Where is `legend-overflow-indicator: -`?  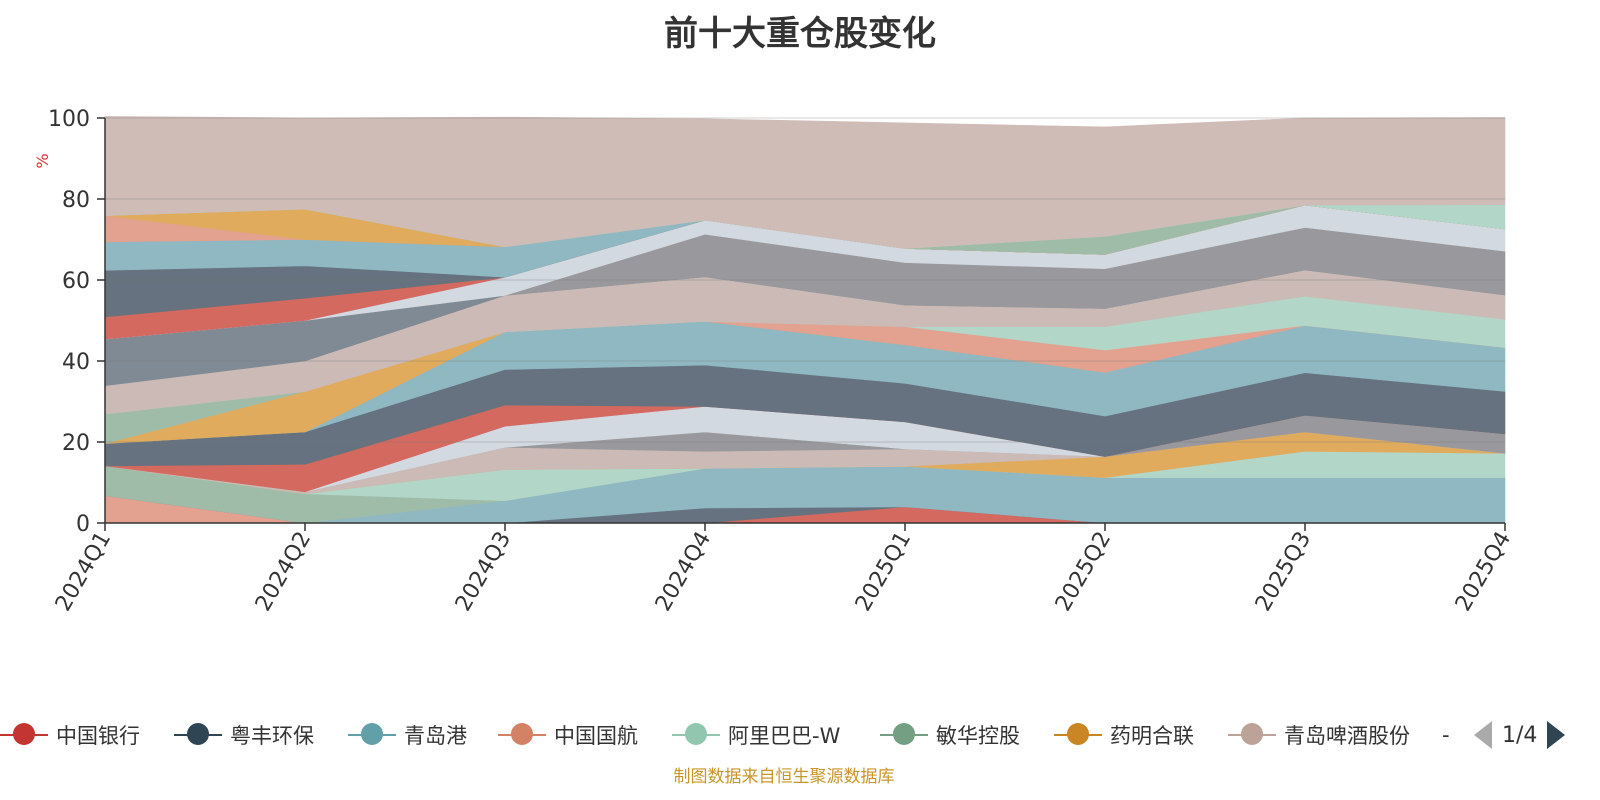
legend-overflow-indicator: - is located at coordinates (1446, 735).